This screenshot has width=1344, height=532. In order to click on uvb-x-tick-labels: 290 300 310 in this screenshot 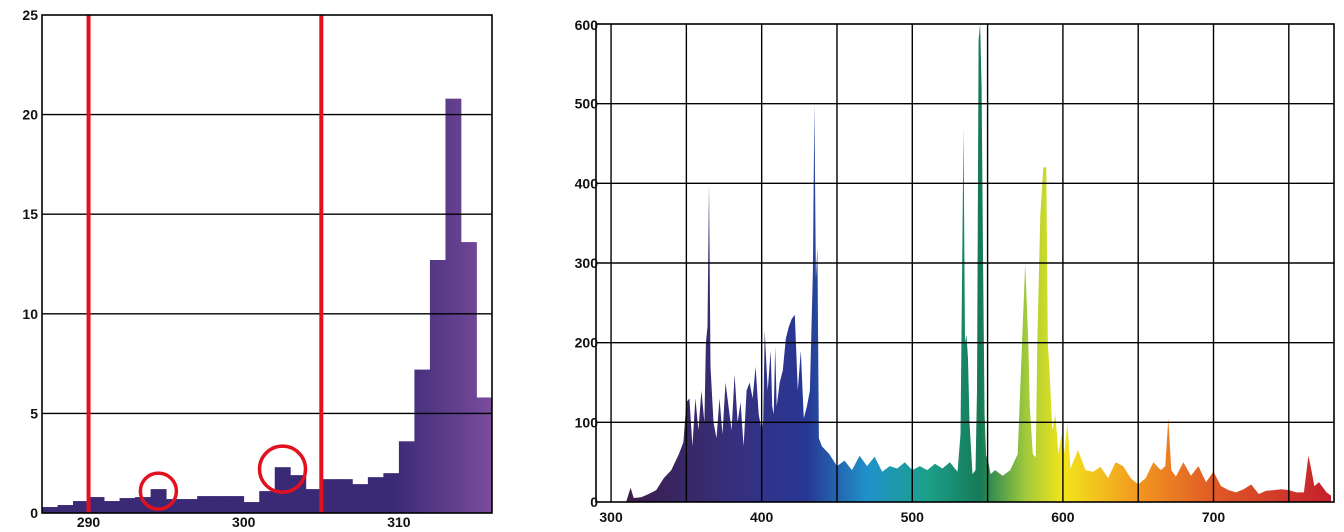, I will do `click(244, 522)`.